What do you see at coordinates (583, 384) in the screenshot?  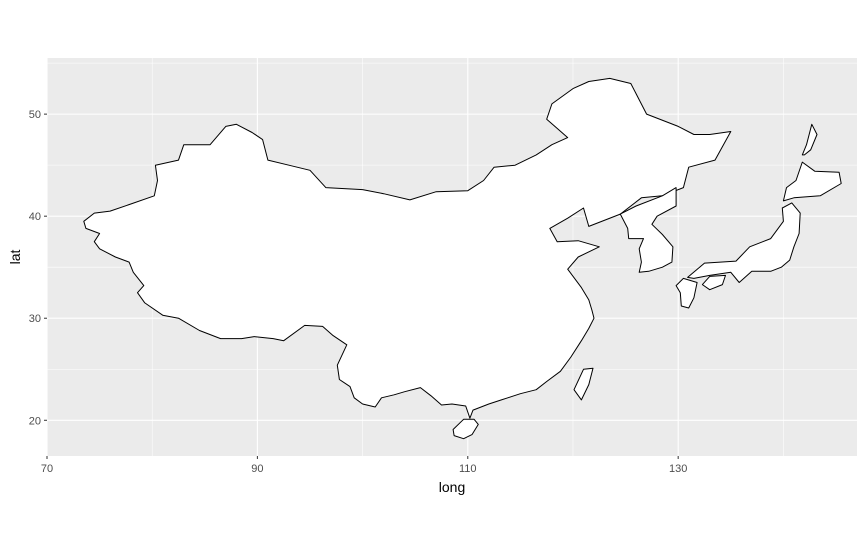 I see `region-taiwan` at bounding box center [583, 384].